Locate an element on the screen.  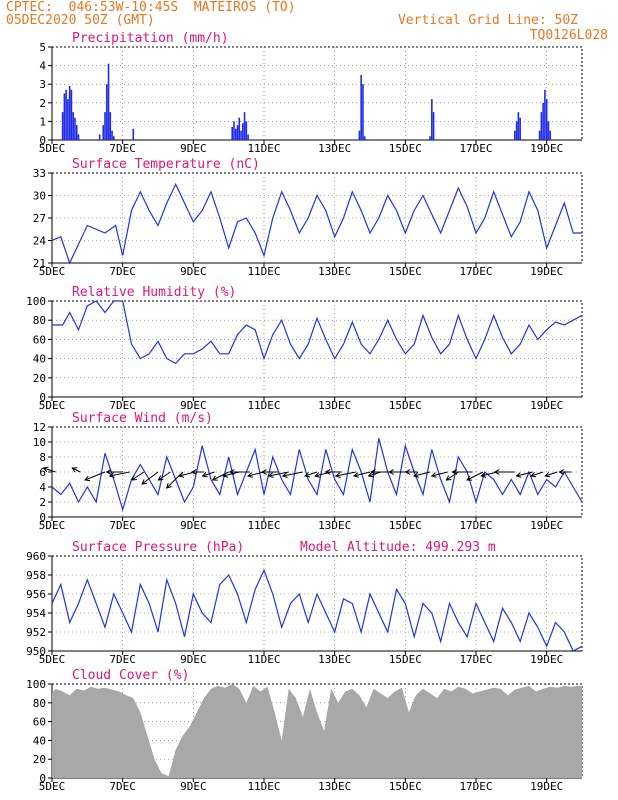
precip-xtick-label: 5DEC is located at coordinates (52, 148).